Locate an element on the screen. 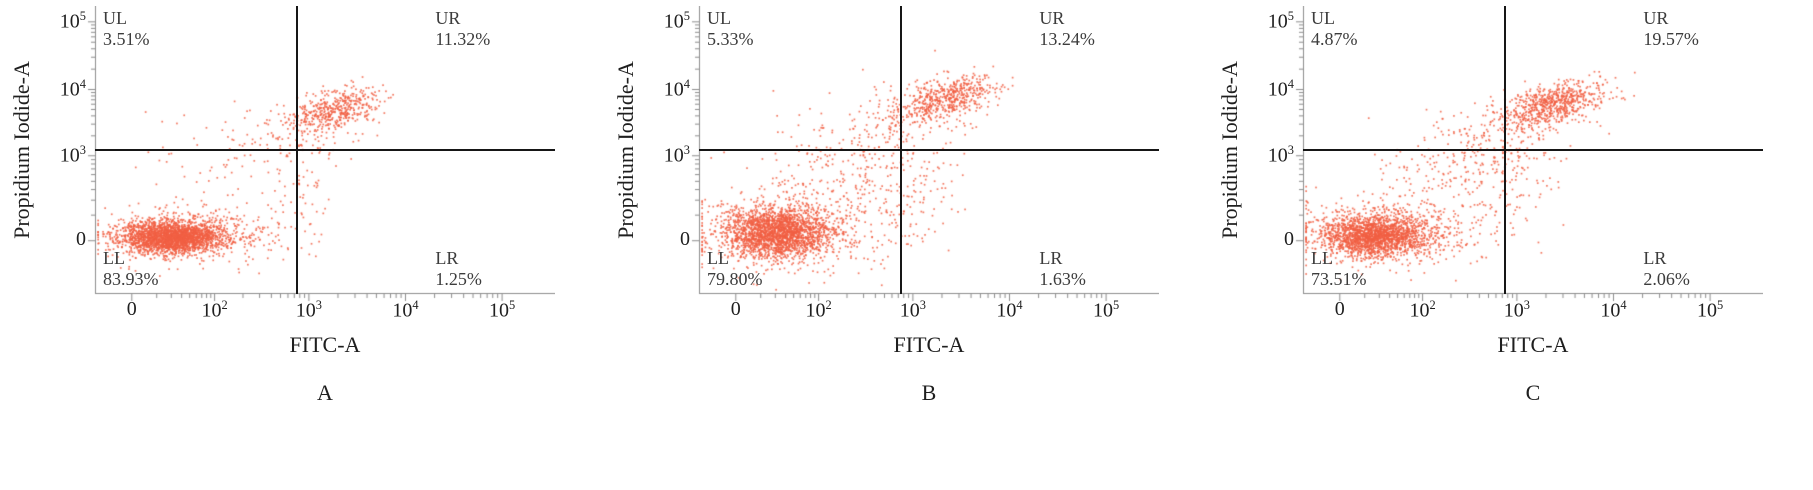 Image resolution: width=1813 pixels, height=490 pixels. quadrant-percent: 13.24% is located at coordinates (1067, 39).